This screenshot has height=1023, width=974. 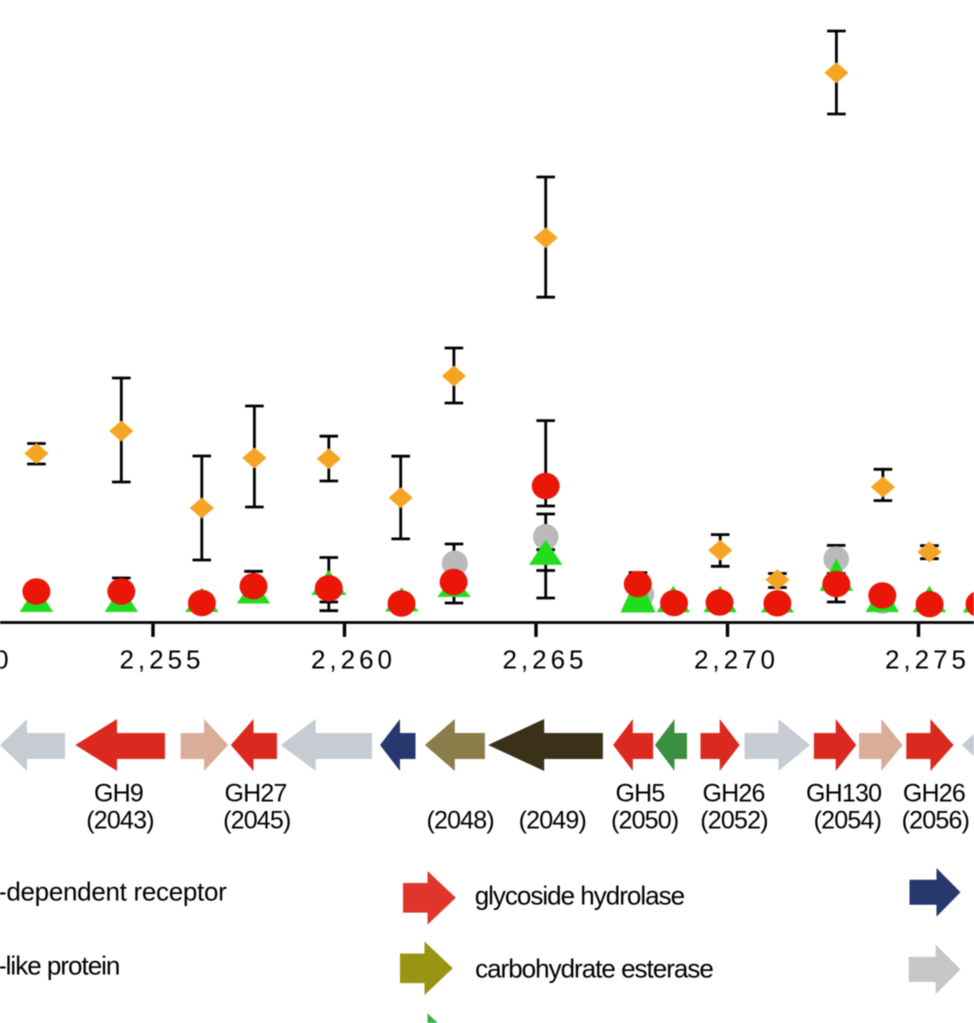 What do you see at coordinates (639, 794) in the screenshot?
I see `svg-text: GH5` at bounding box center [639, 794].